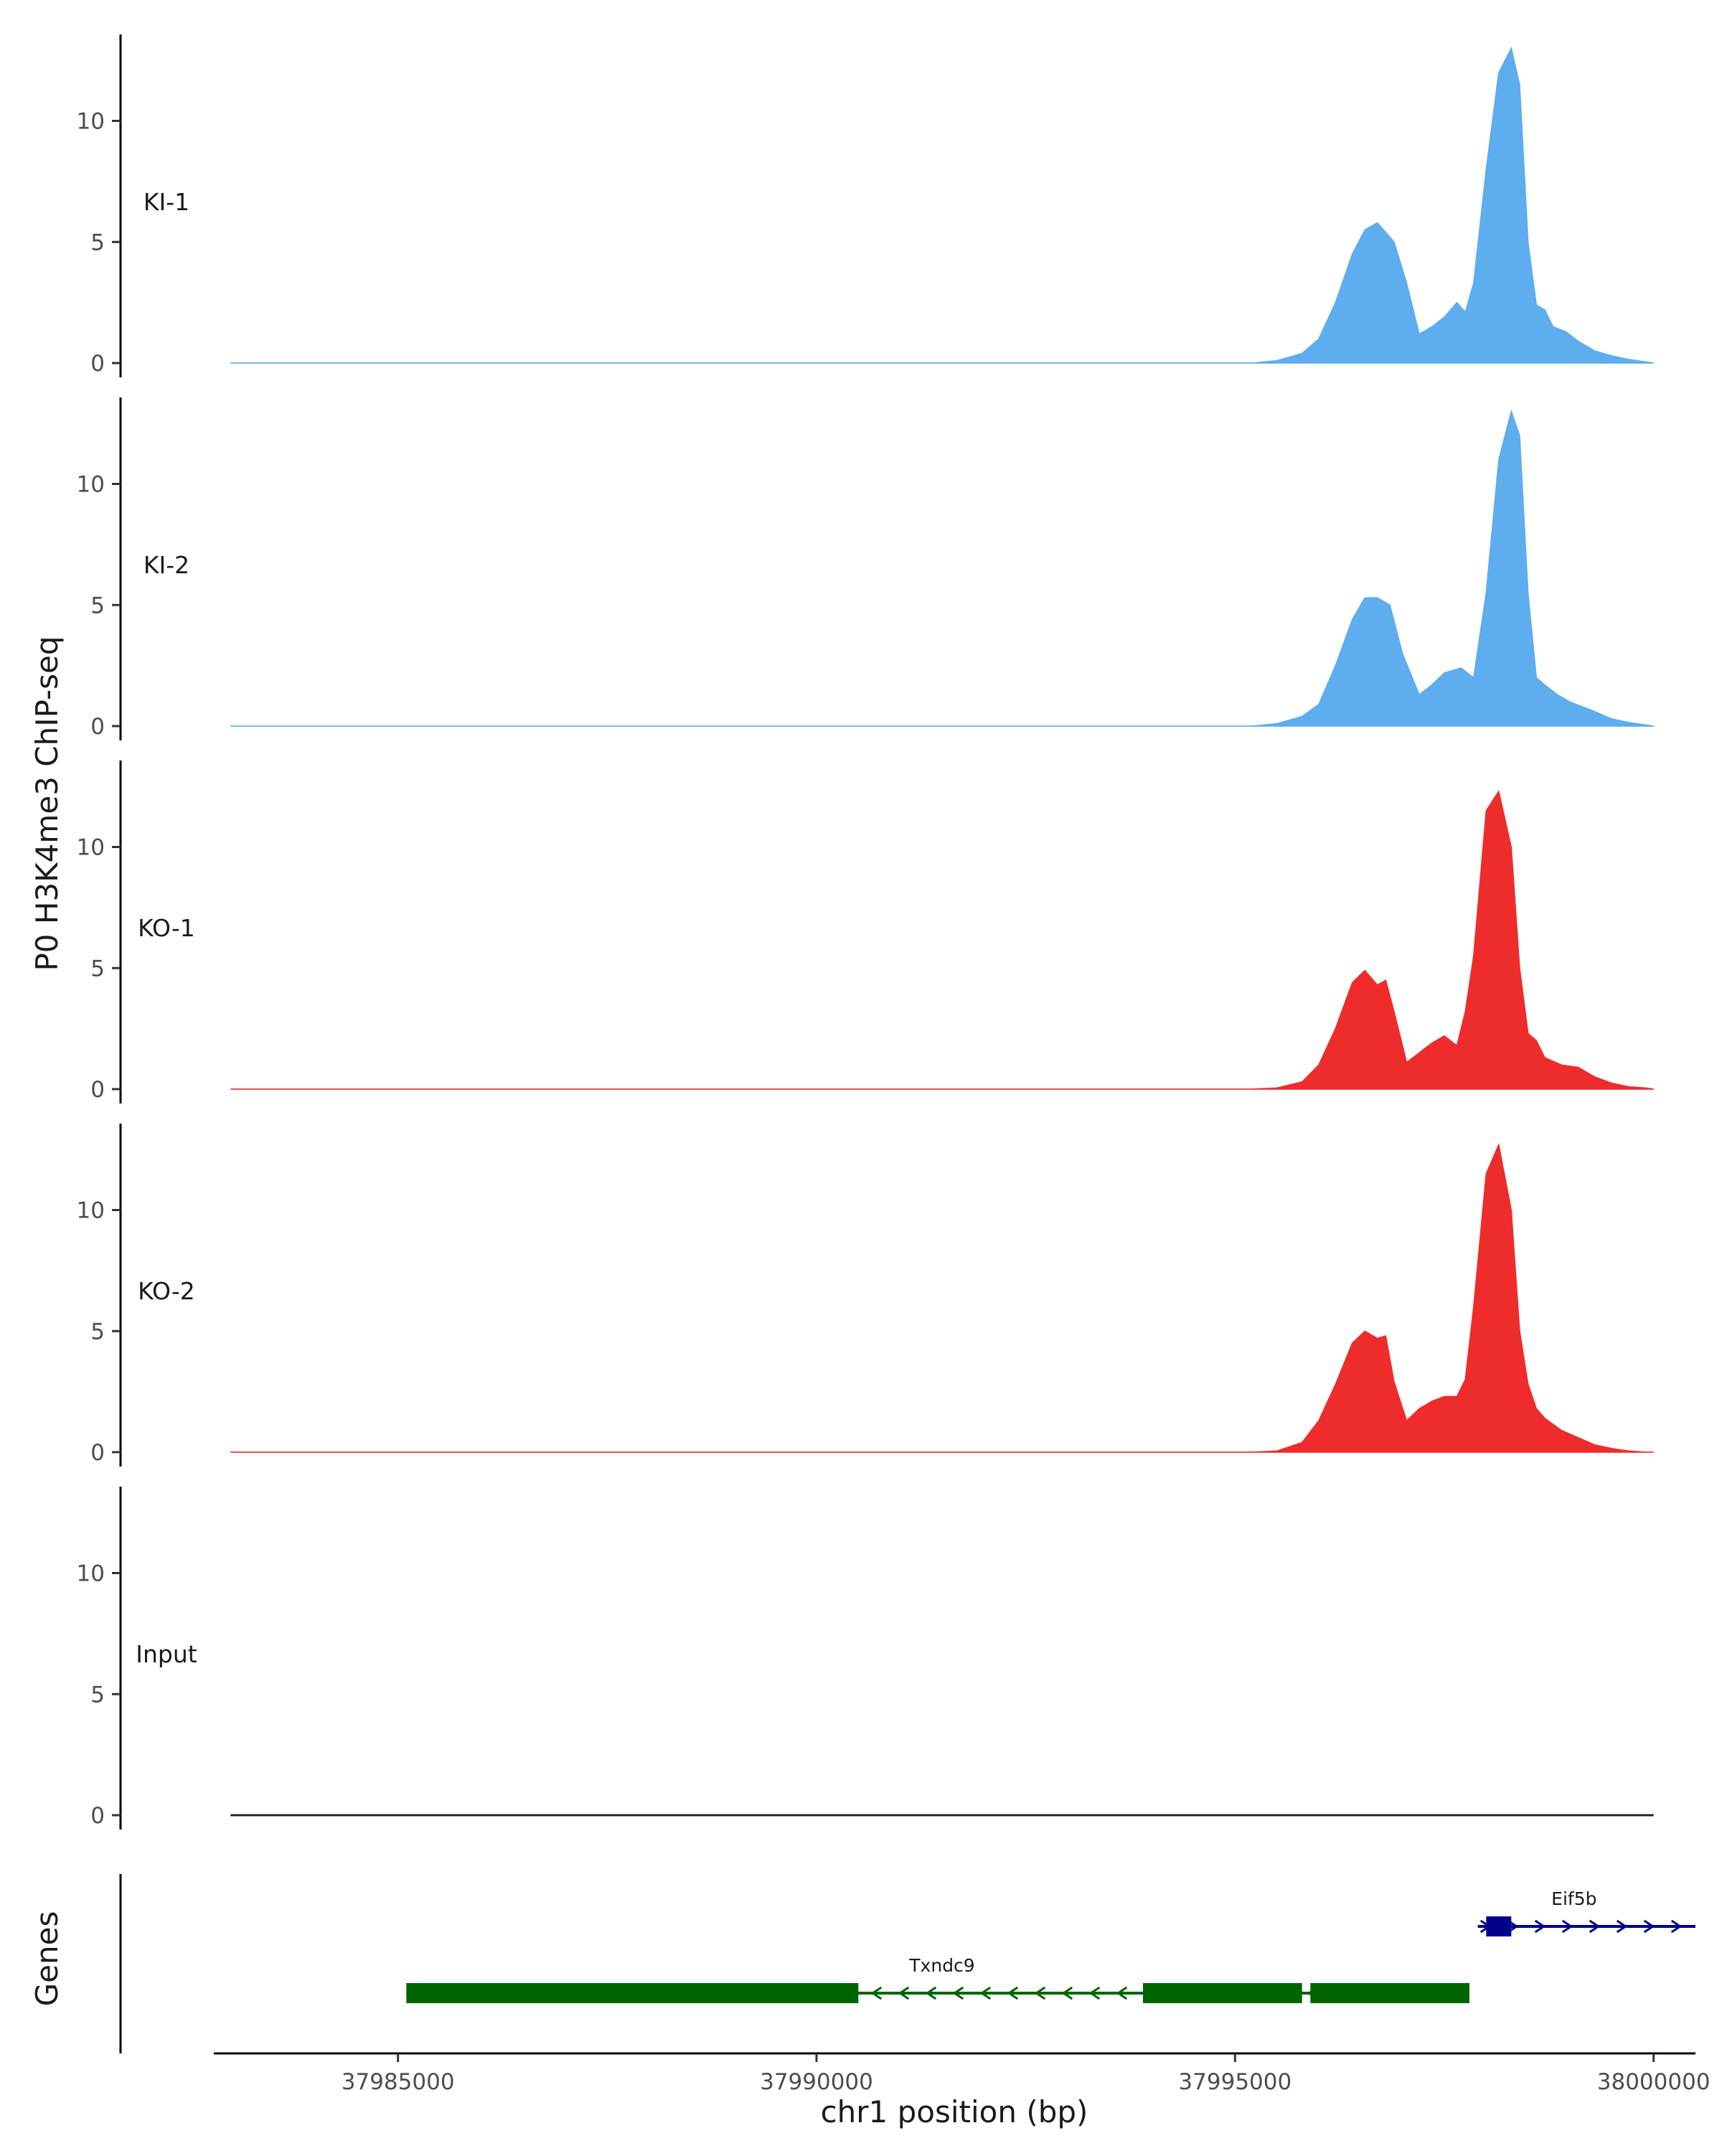 The image size is (1722, 2156). What do you see at coordinates (955, 2112) in the screenshot?
I see `x-axis-title: chr1 position (bp)` at bounding box center [955, 2112].